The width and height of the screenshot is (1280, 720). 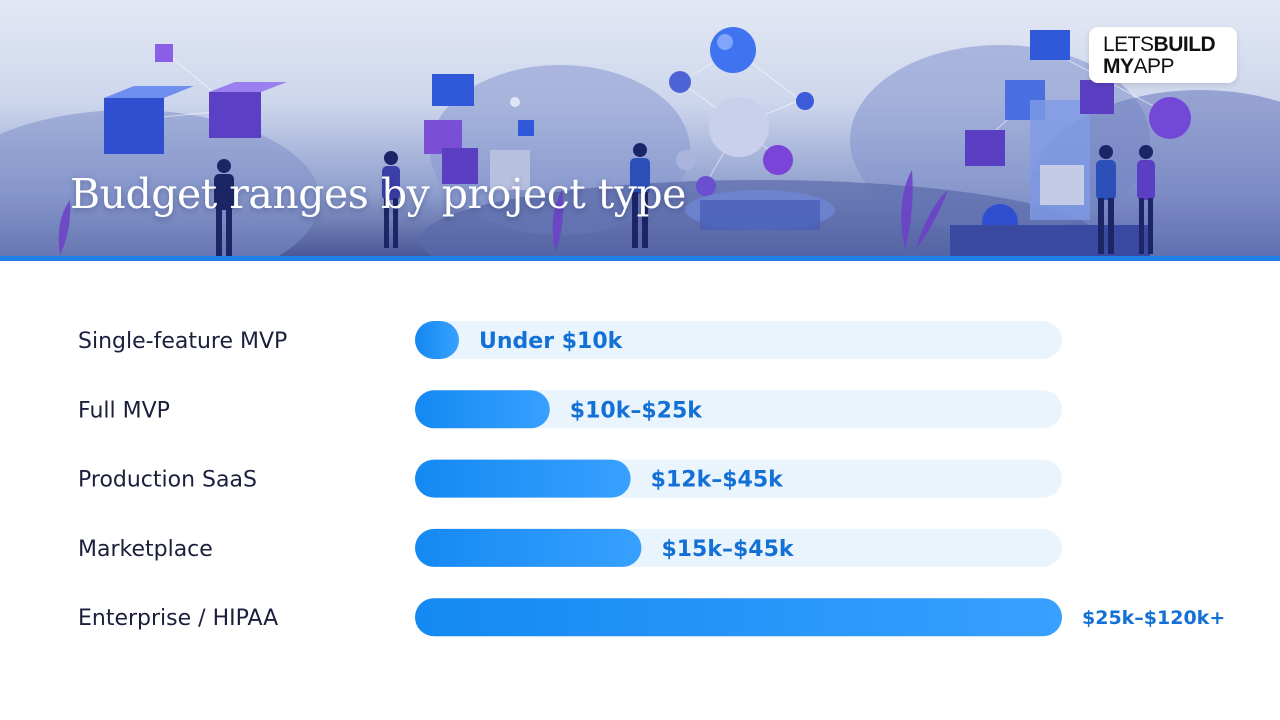 What do you see at coordinates (1118, 66) in the screenshot?
I see `logo-text-my: MY` at bounding box center [1118, 66].